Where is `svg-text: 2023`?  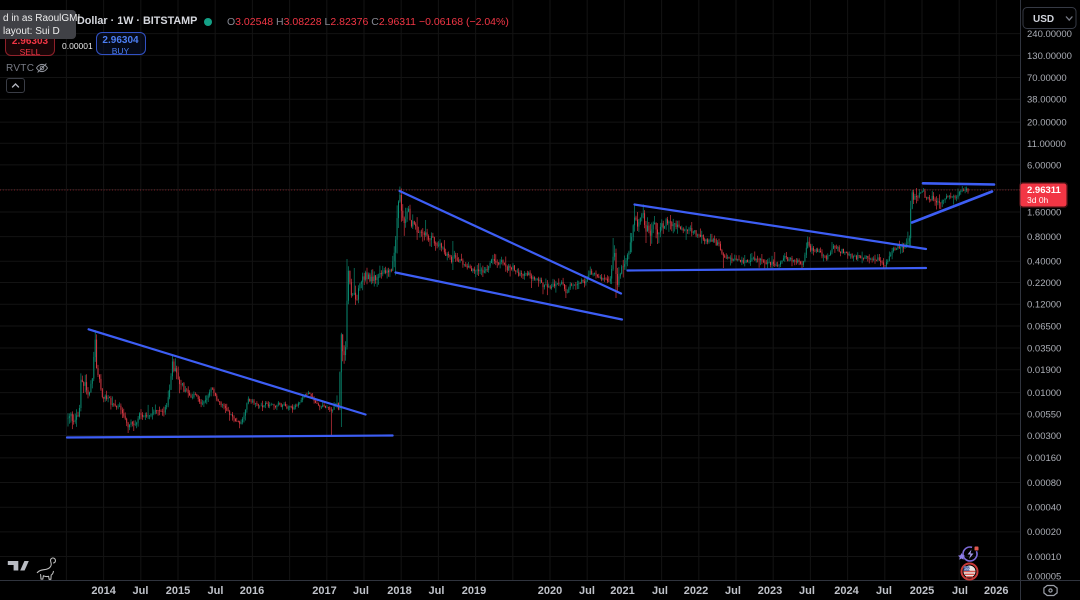 svg-text: 2023 is located at coordinates (770, 591).